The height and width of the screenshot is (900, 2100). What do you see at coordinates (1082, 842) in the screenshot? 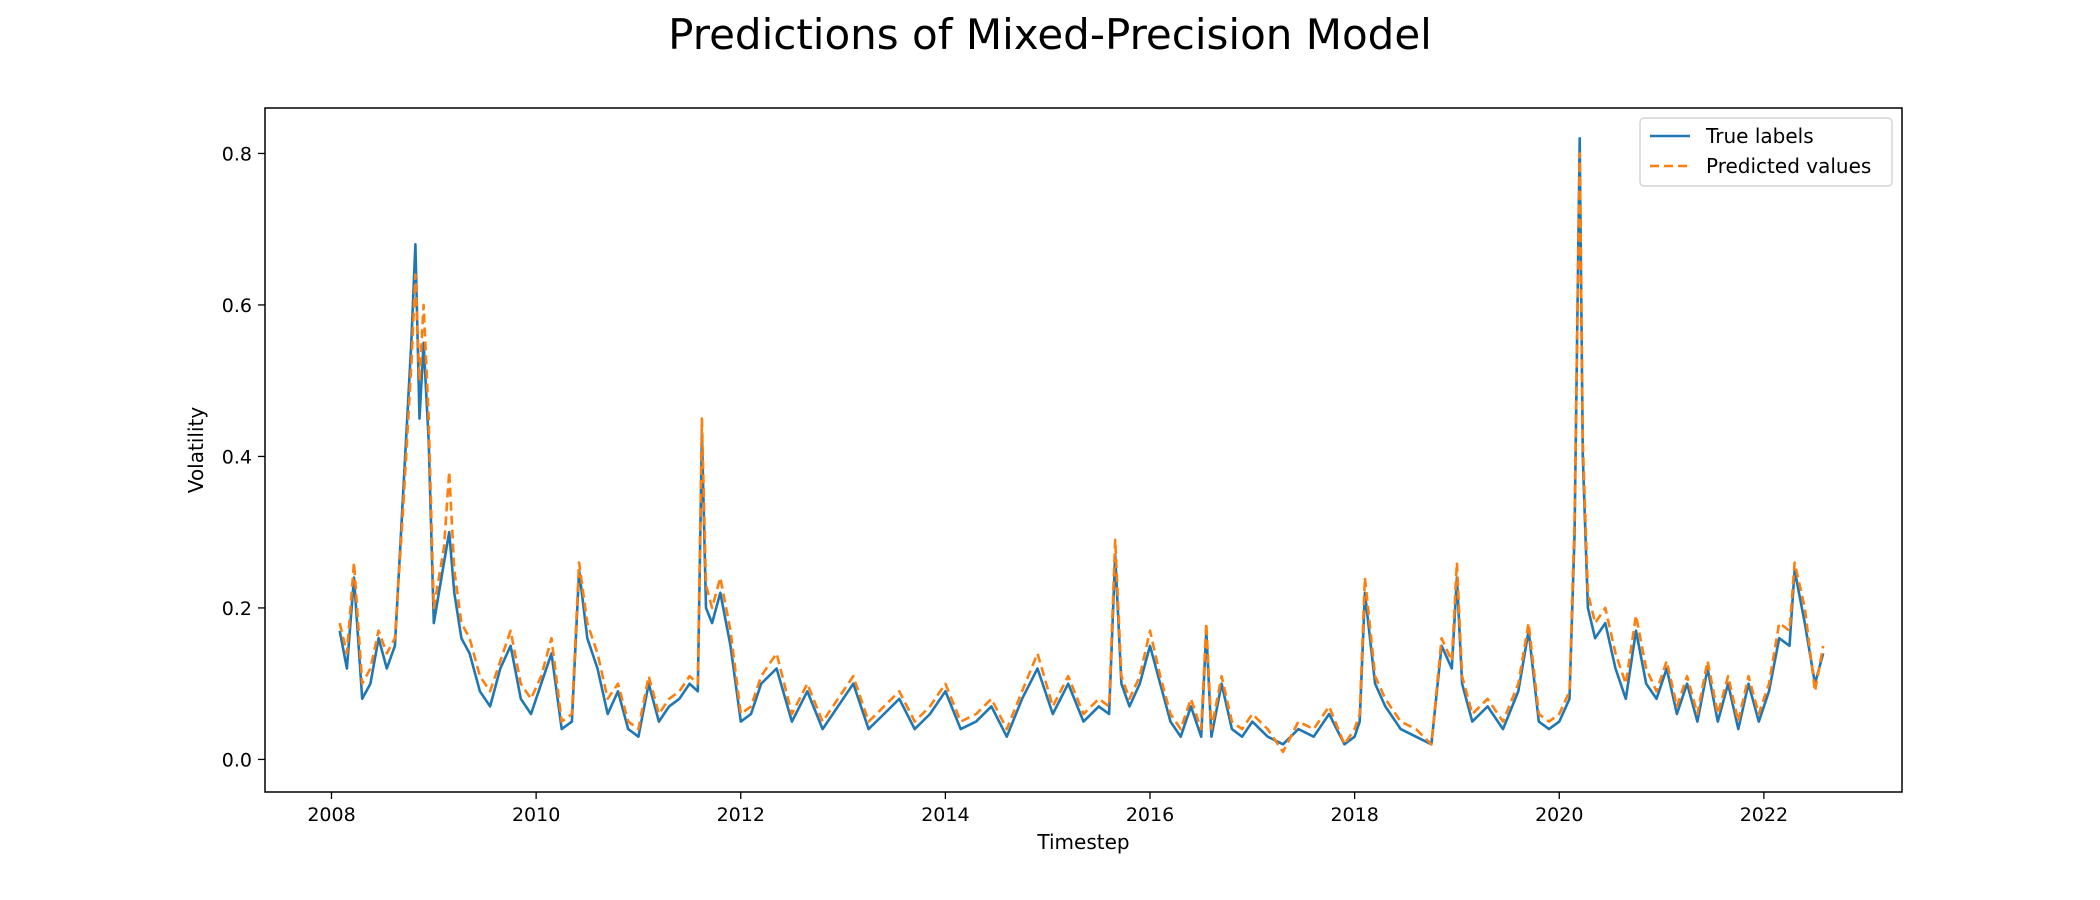
I see `x-axis-label: Timestep` at bounding box center [1082, 842].